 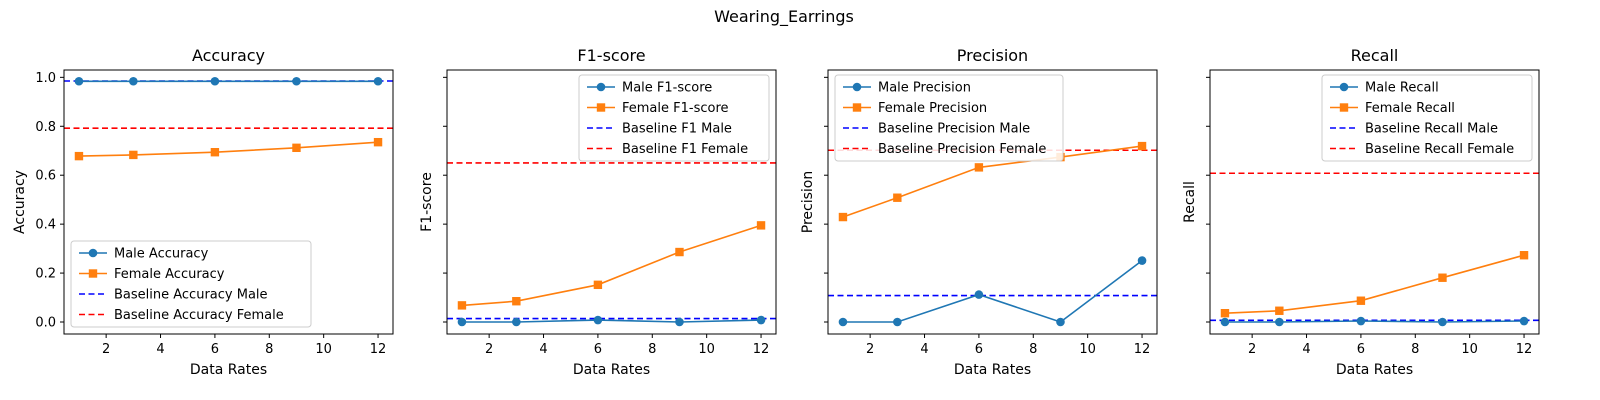 I want to click on figure-suptitle: Wearing_Earrings, so click(x=784, y=17).